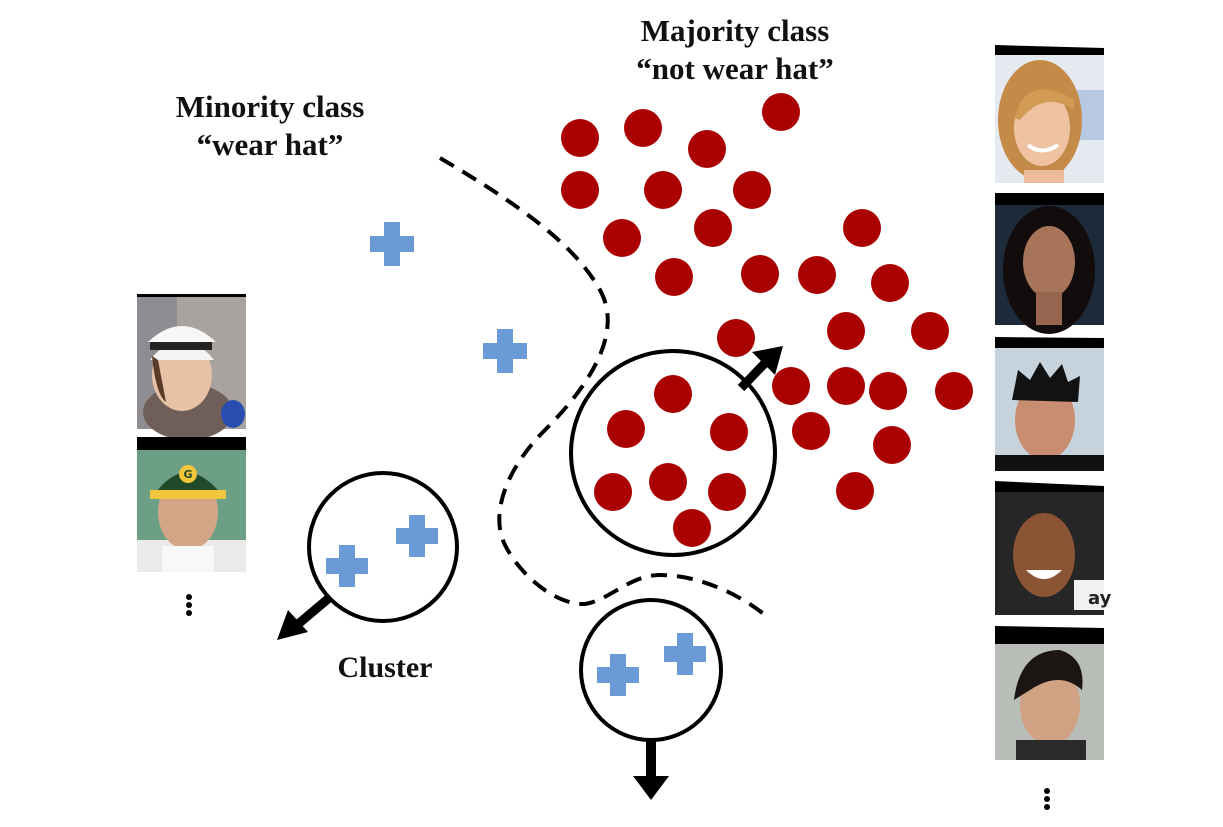  I want to click on smiling-bald-man-photo: ay, so click(1053, 548).